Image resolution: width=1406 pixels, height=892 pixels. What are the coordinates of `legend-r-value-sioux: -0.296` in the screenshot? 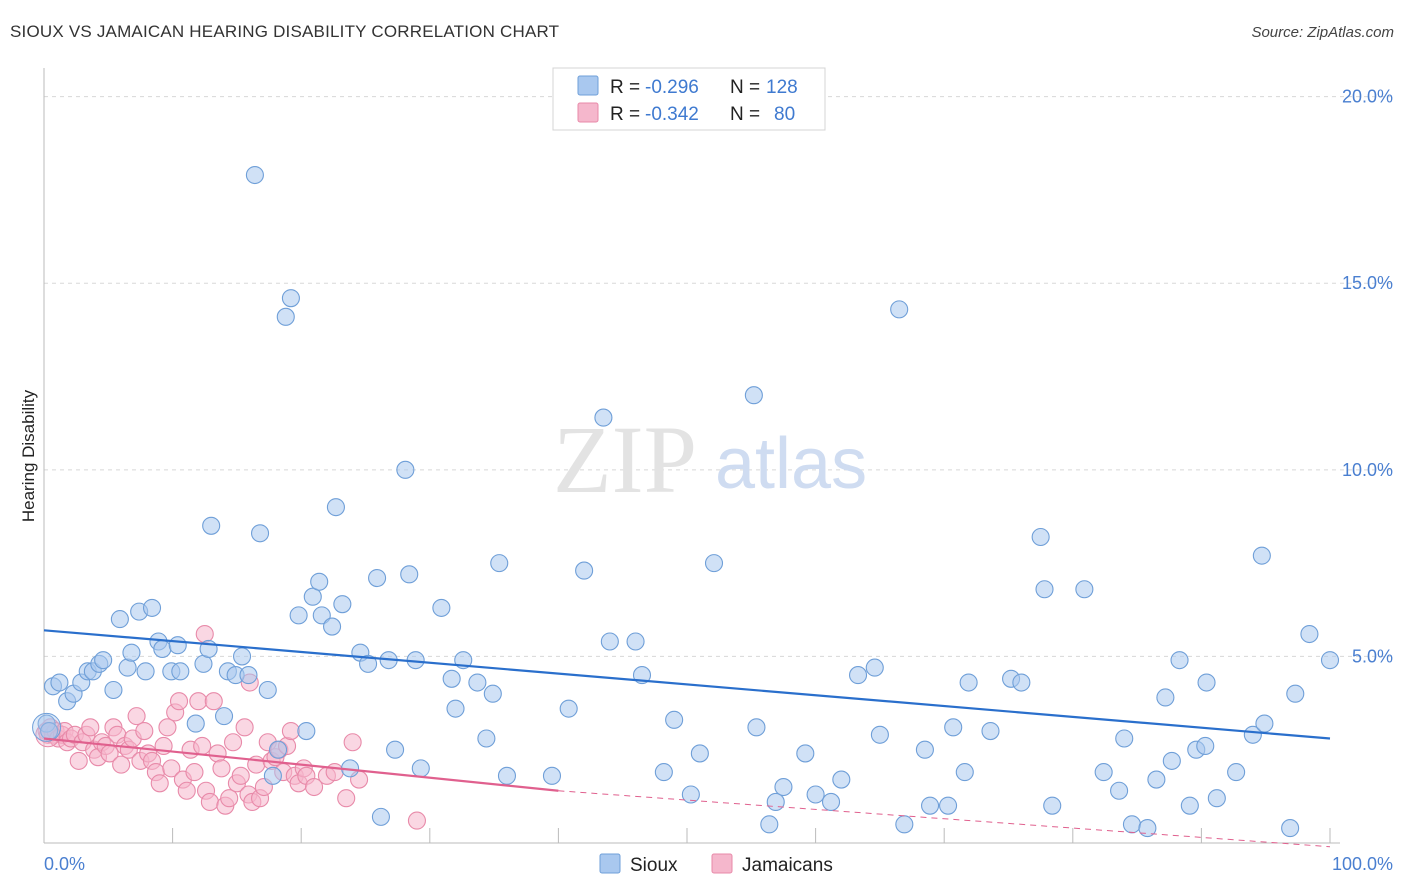 It's located at (672, 87).